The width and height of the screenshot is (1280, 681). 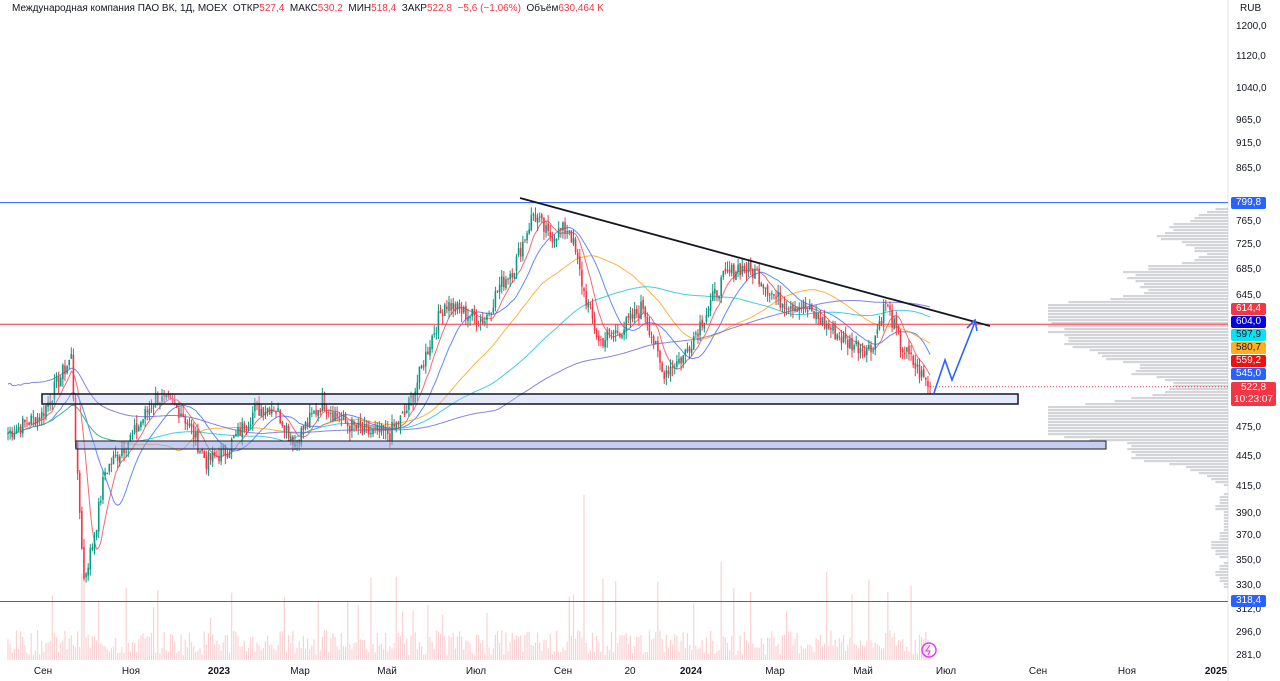 I want to click on lightning-event-icon, so click(x=929, y=650).